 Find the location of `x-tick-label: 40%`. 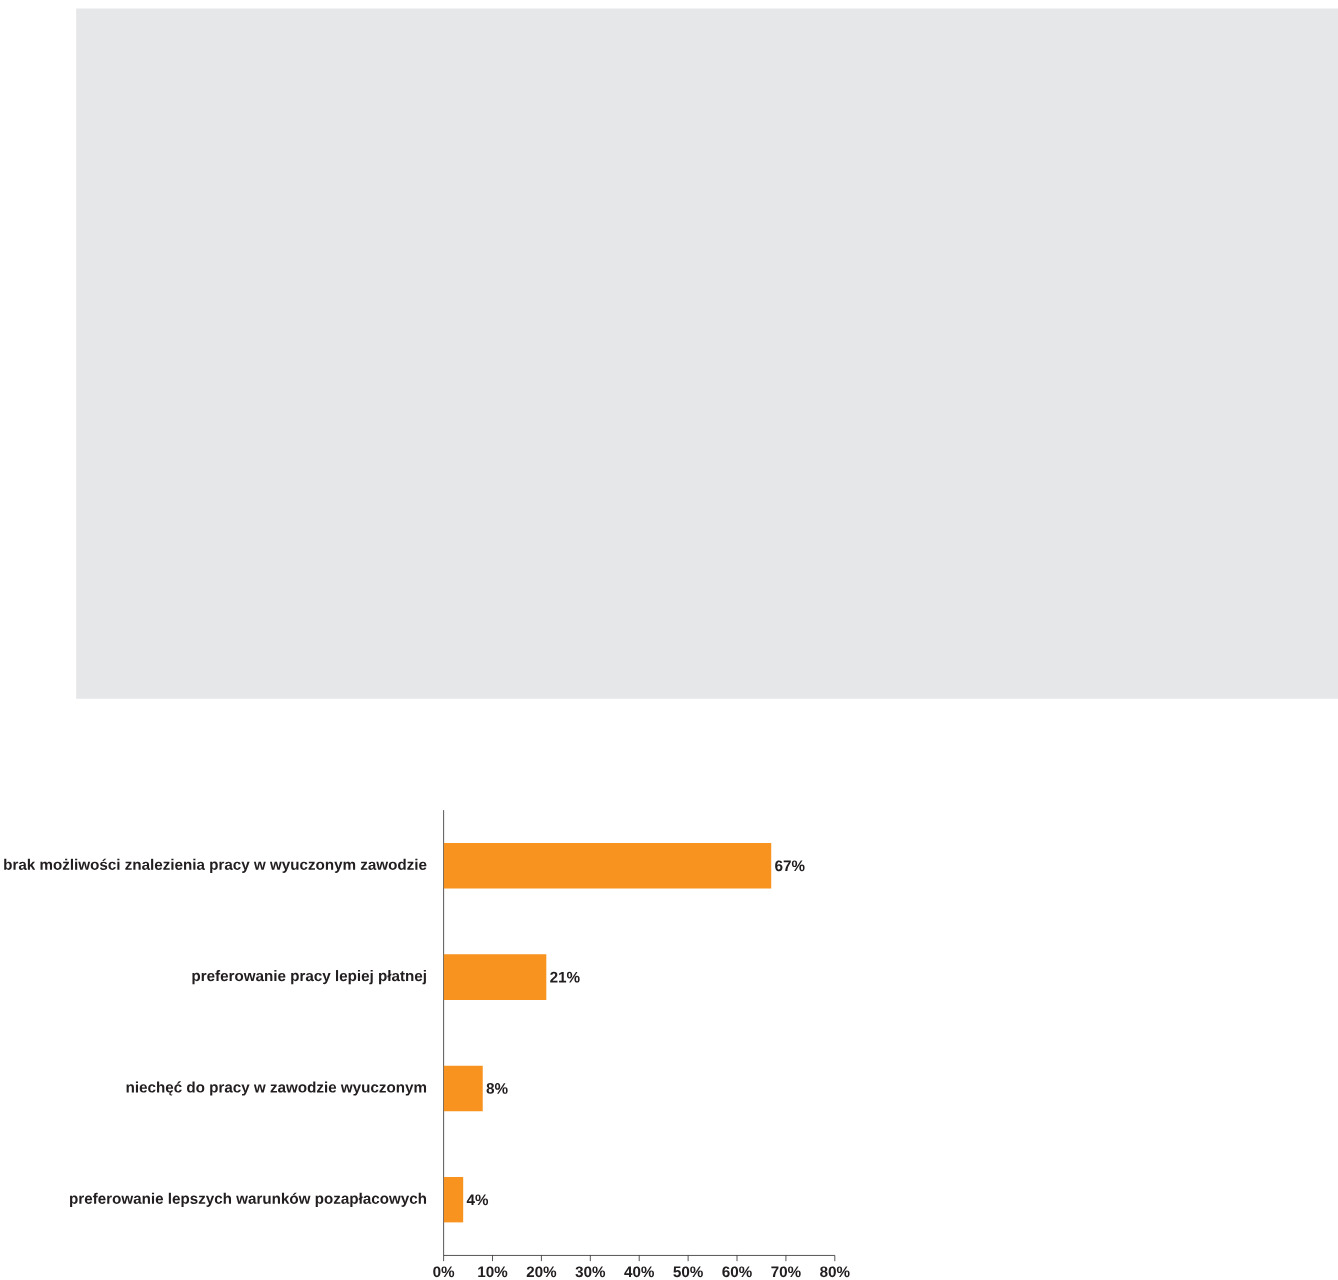

x-tick-label: 40% is located at coordinates (639, 1271).